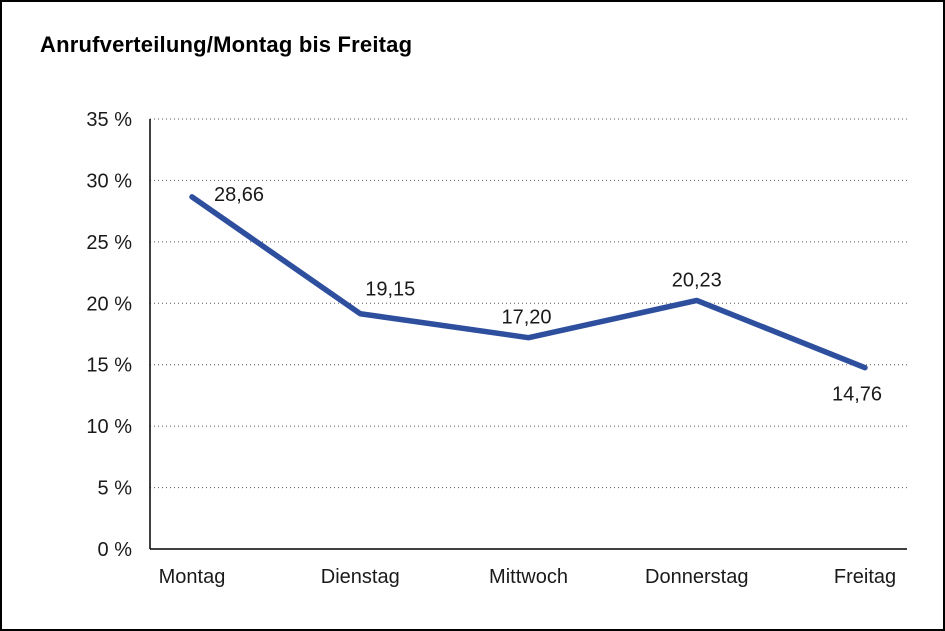 Image resolution: width=945 pixels, height=631 pixels. I want to click on x-axis-tick-label: Donnerstag, so click(696, 577).